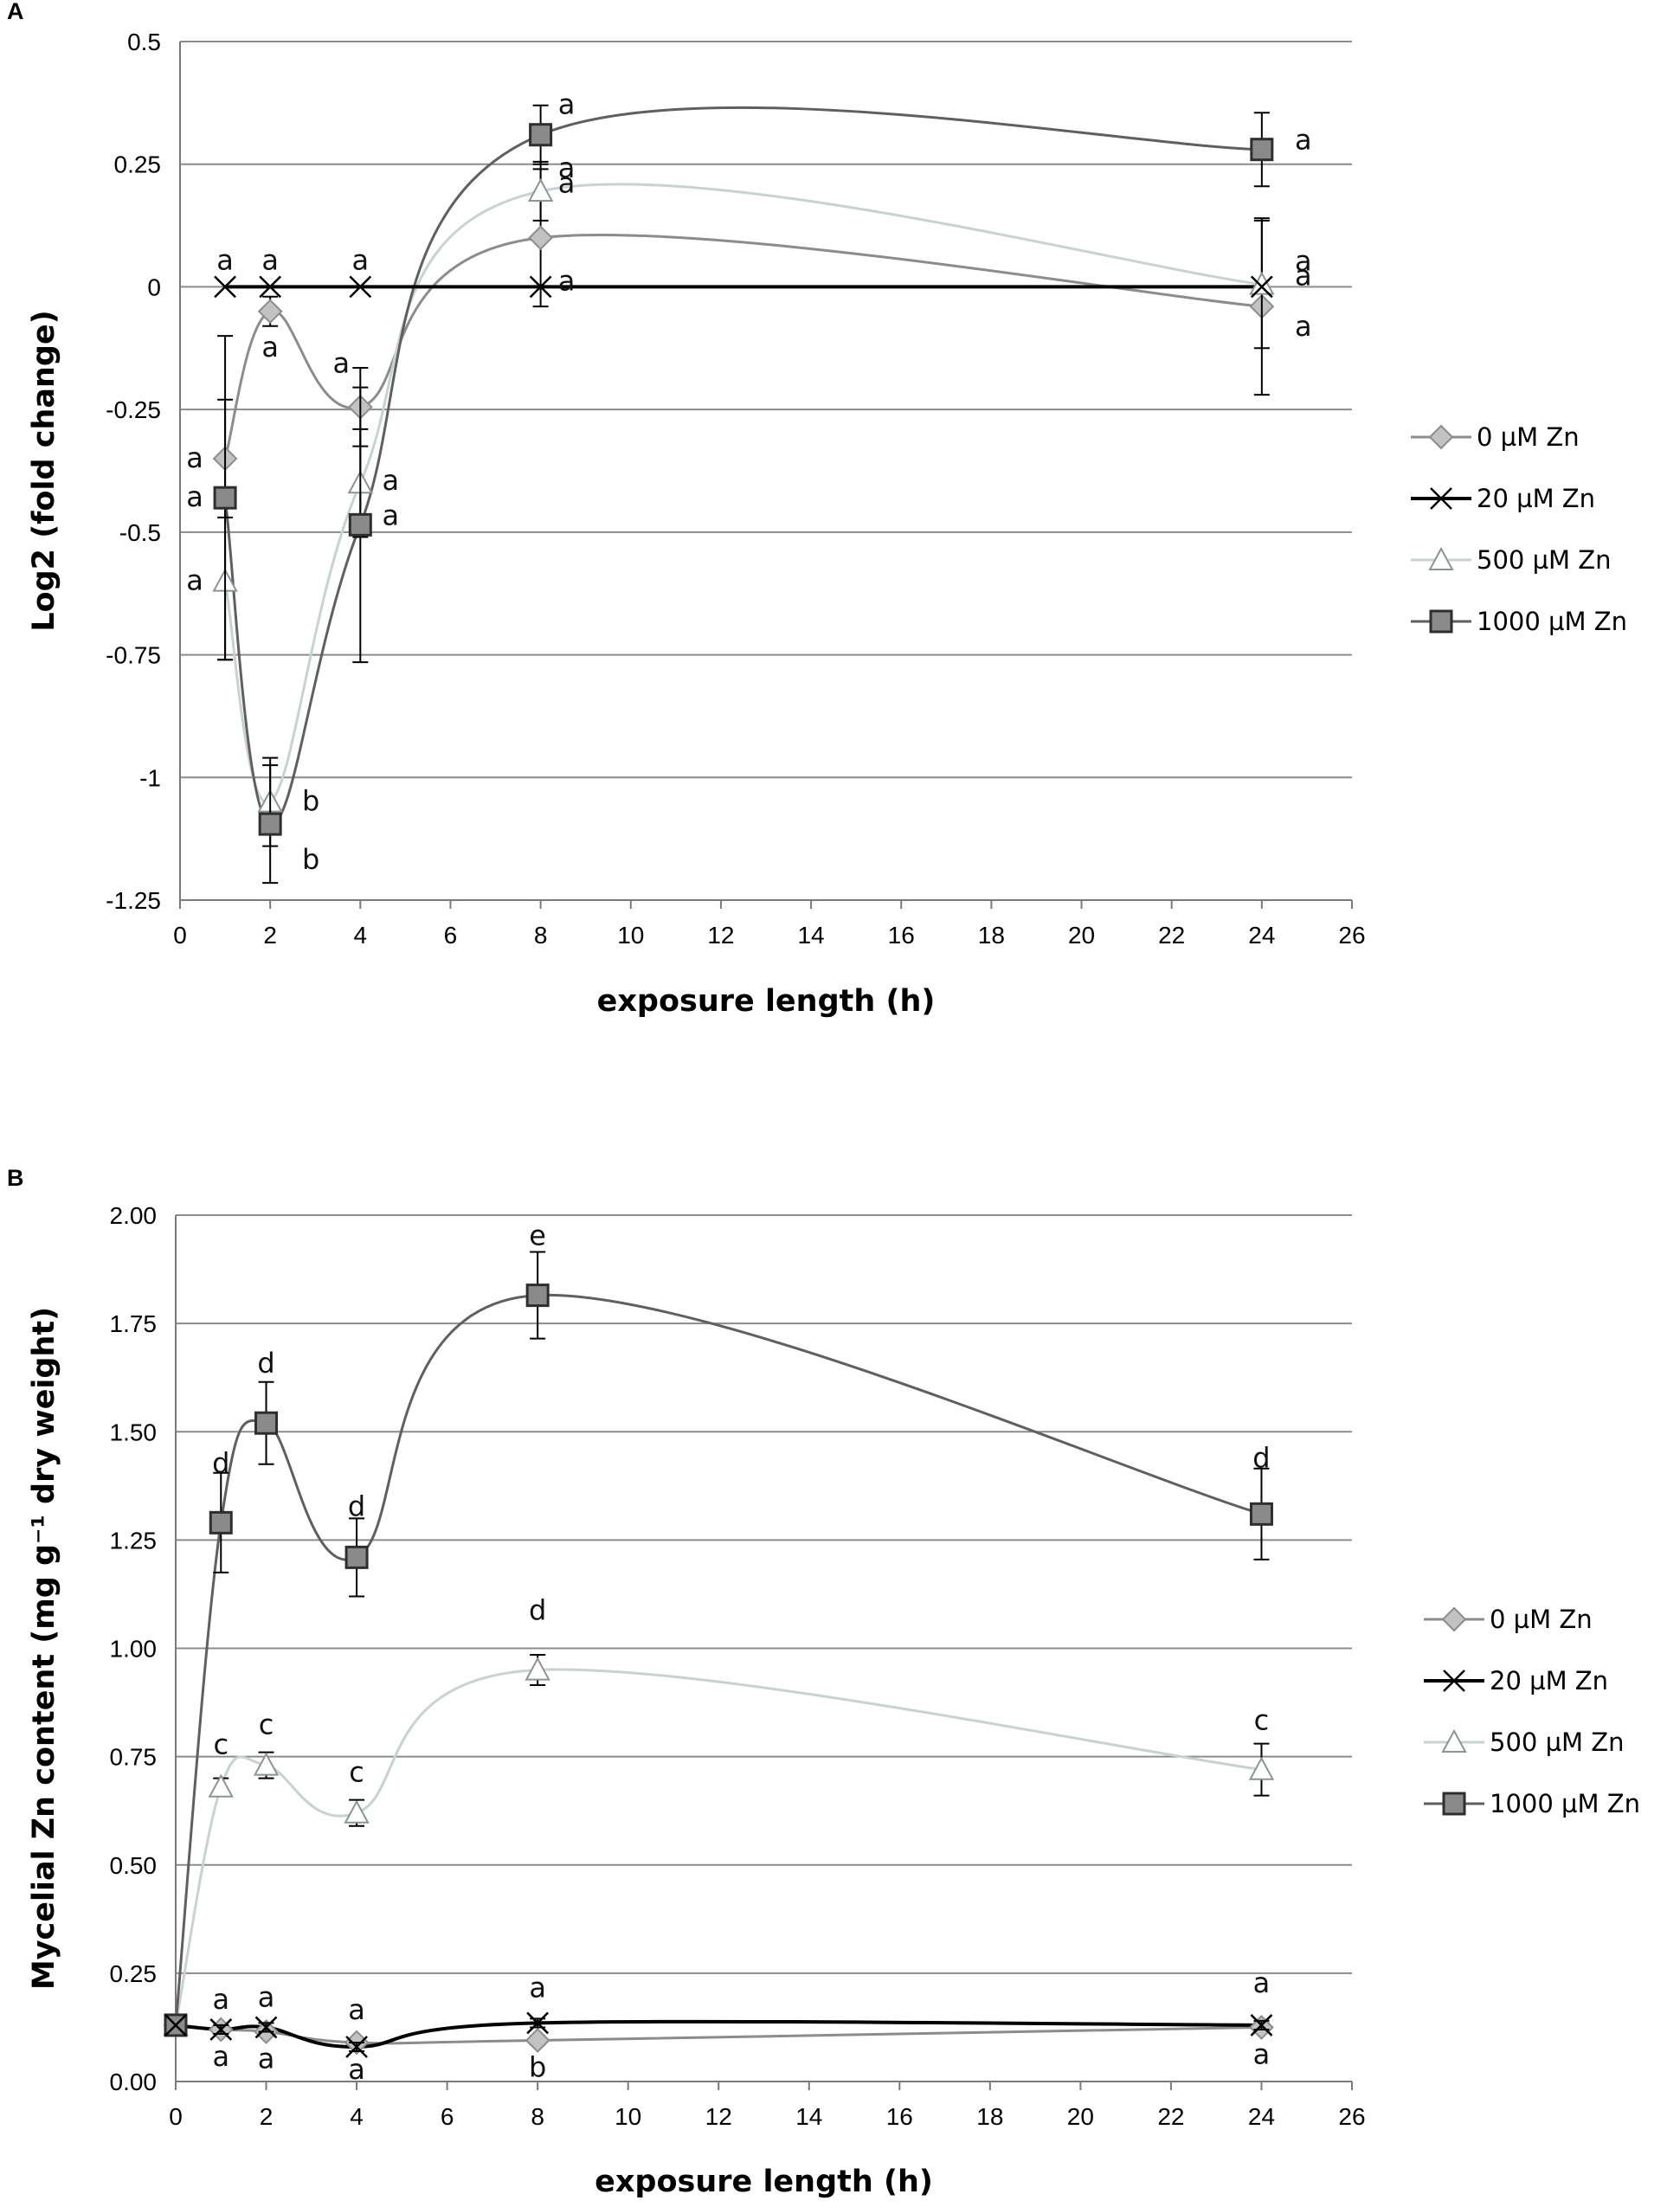 The image size is (1680, 2207). I want to click on y-tick-label: 1.50, so click(134, 1432).